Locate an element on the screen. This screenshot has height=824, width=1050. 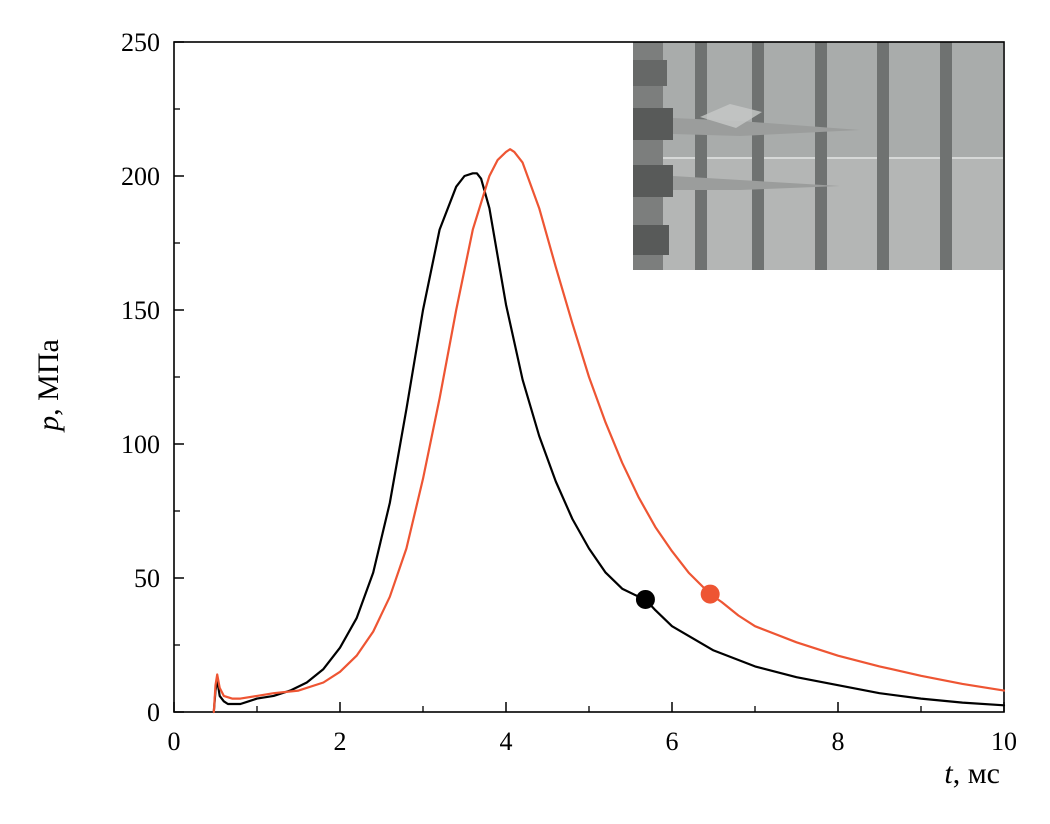
x-axis-unit: , мс is located at coordinates (976, 773).